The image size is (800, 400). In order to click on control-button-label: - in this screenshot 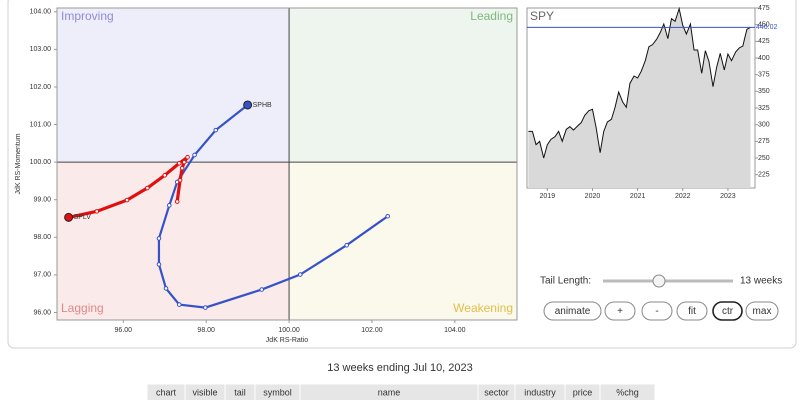, I will do `click(656, 311)`.